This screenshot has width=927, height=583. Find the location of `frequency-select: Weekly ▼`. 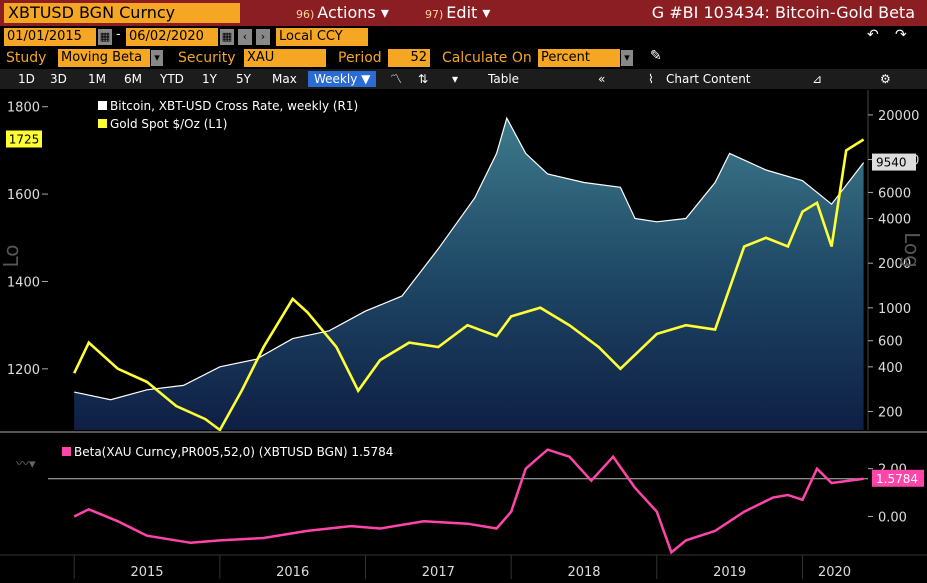

frequency-select: Weekly ▼ is located at coordinates (342, 79).